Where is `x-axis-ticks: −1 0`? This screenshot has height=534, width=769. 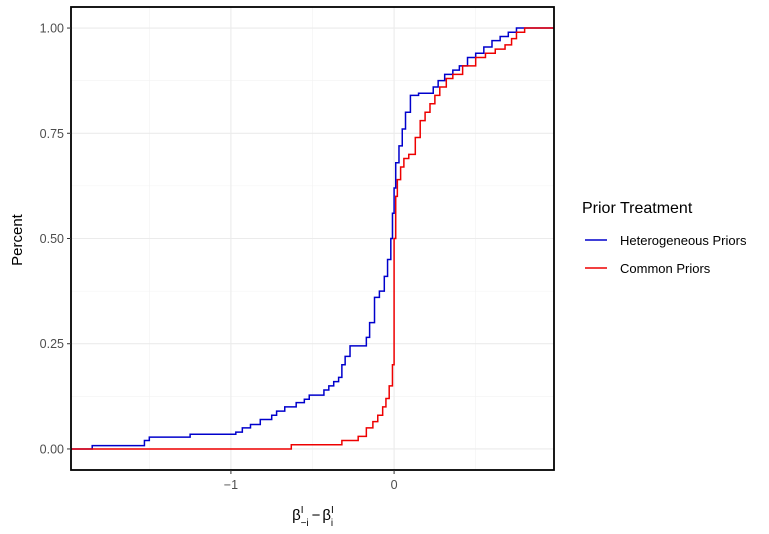 x-axis-ticks: −1 0 is located at coordinates (311, 481).